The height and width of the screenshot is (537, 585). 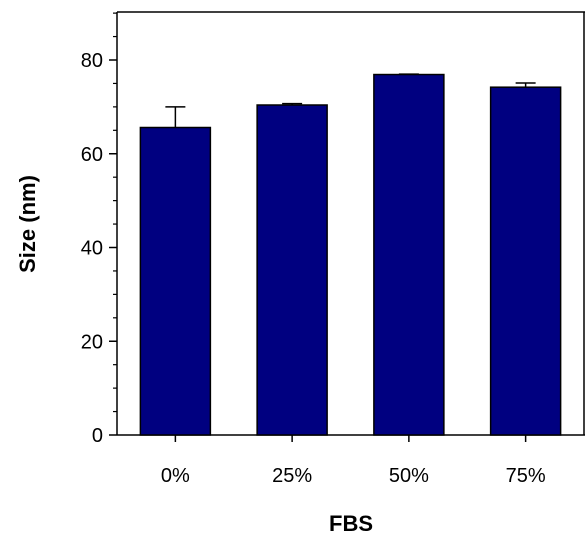 I want to click on y-ticks: 0 20 40 60 80, so click(x=99, y=229).